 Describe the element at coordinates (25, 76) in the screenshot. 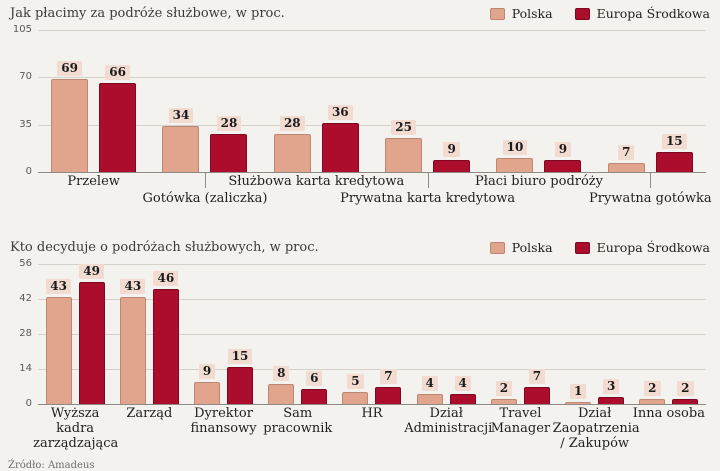

I see `y-axis-tick-label: 70` at that location.